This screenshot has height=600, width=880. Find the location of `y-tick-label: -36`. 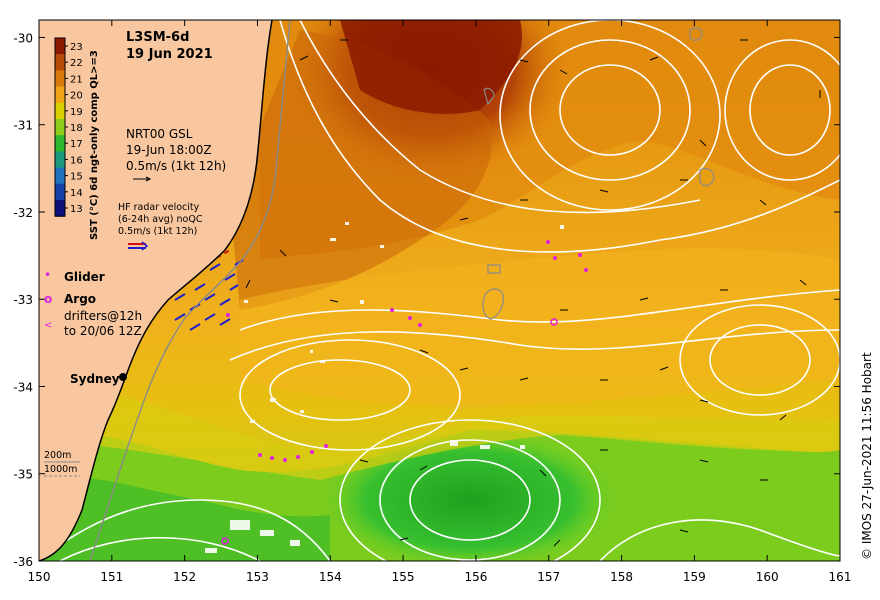

y-tick-label: -36 is located at coordinates (23, 562).